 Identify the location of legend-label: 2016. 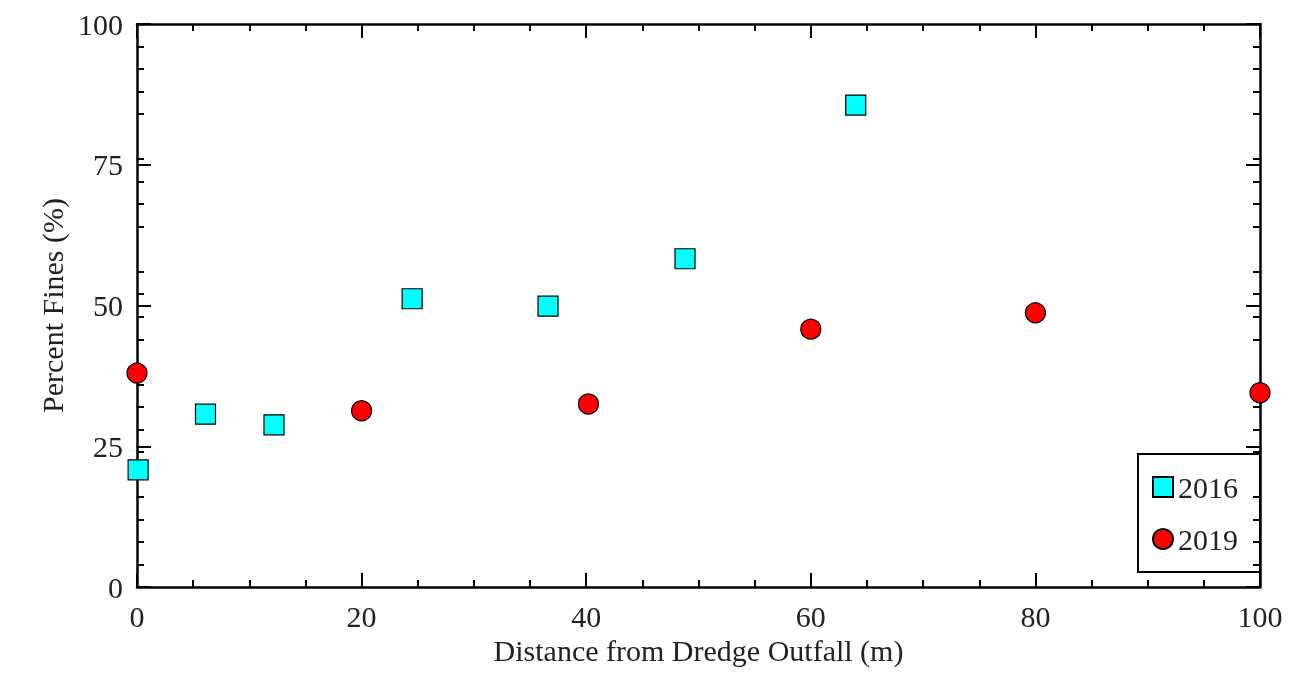
(1208, 487).